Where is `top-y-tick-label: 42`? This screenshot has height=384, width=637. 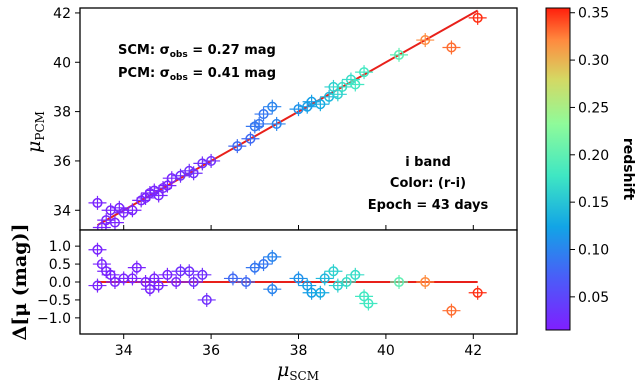
top-y-tick-label: 42 is located at coordinates (62, 14).